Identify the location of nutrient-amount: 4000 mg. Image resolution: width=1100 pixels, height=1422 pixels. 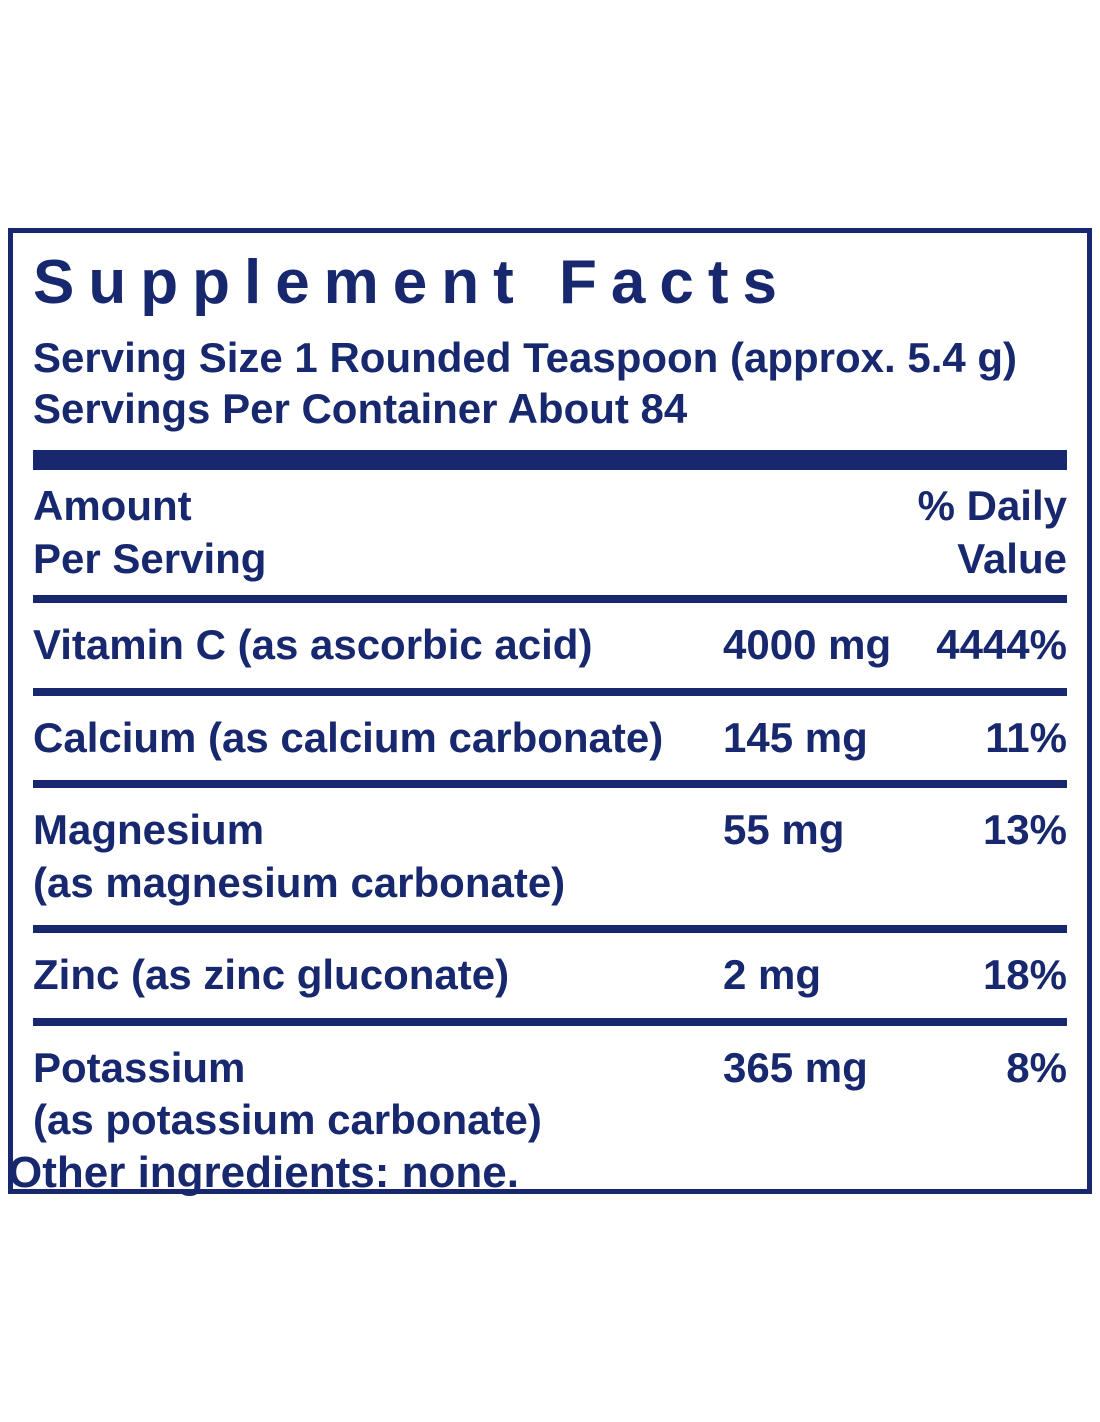
(807, 645).